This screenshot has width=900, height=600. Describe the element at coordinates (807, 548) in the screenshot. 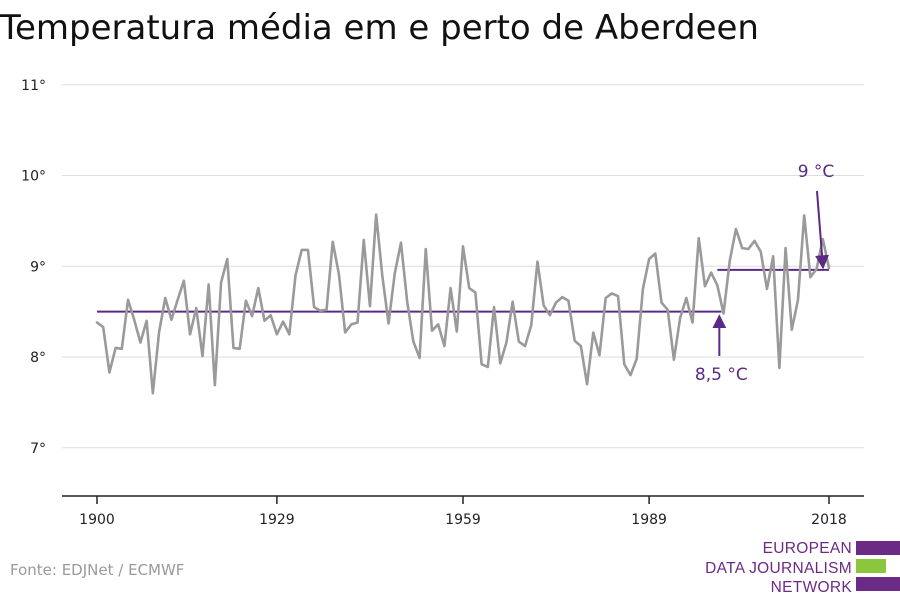

I see `logo-line-1: EUROPEAN` at that location.